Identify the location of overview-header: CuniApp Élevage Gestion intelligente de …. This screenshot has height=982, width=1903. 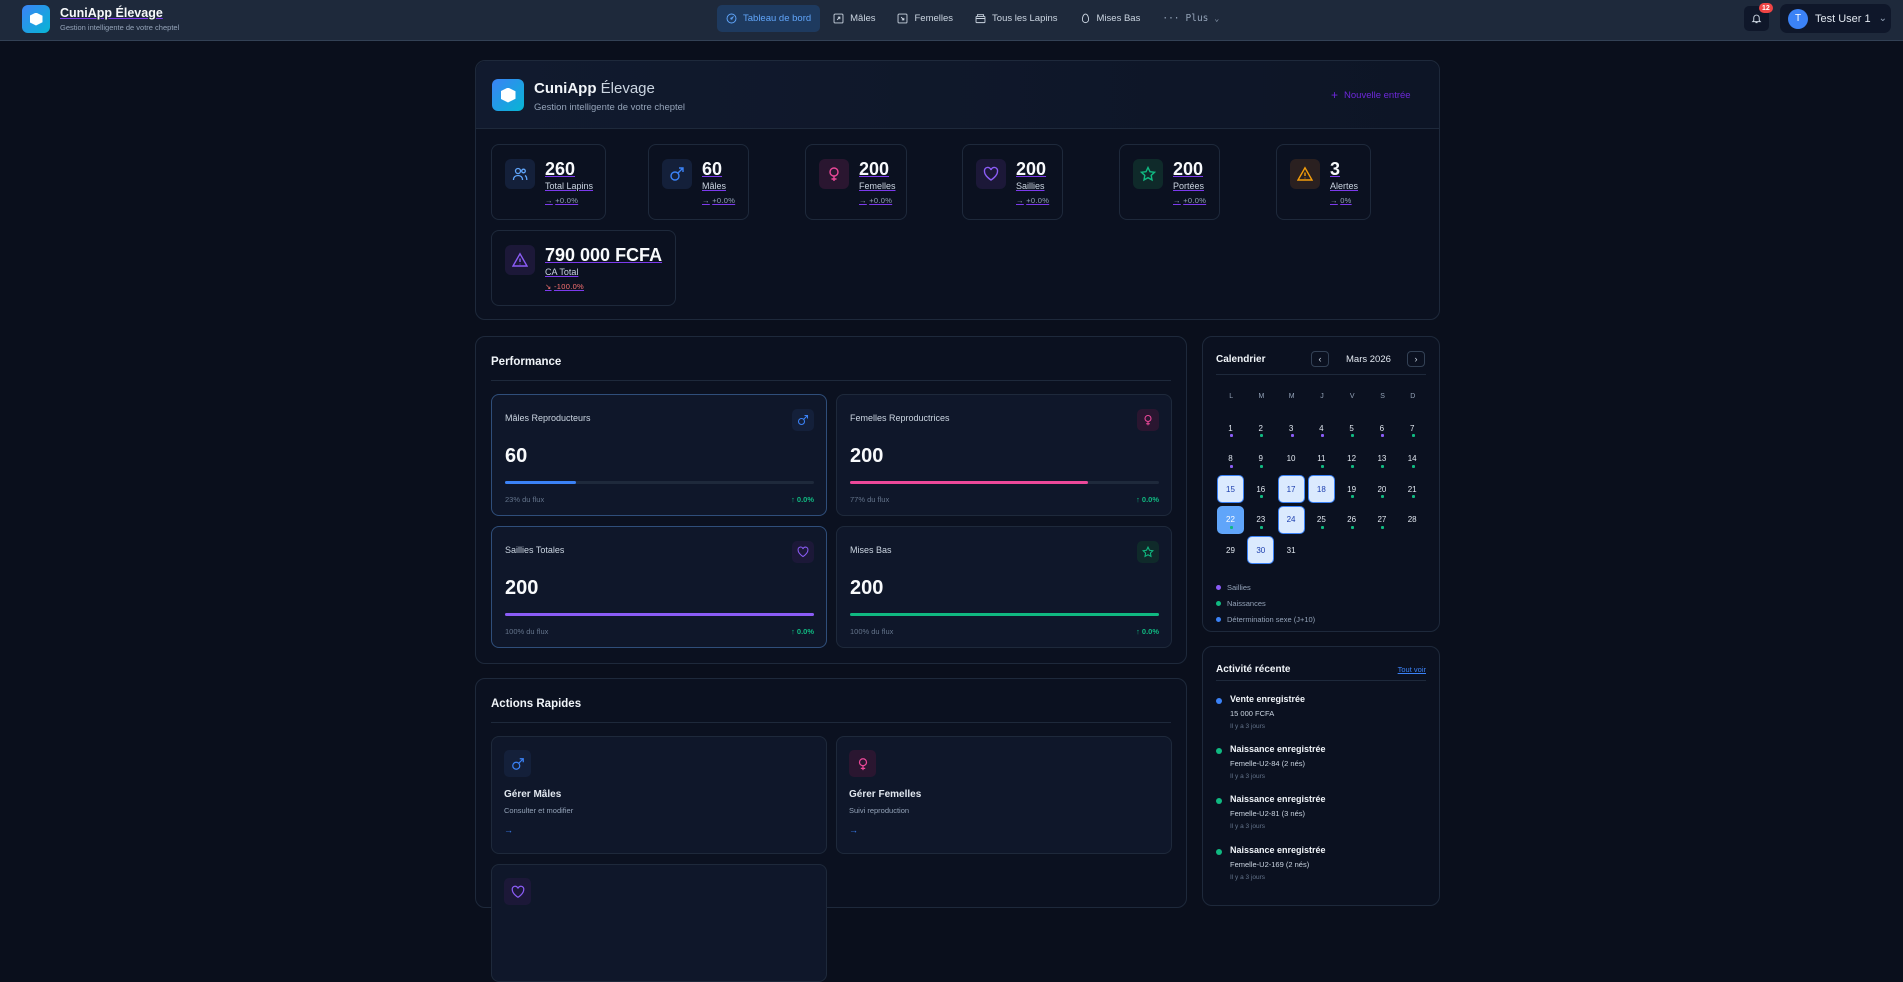
(957, 95).